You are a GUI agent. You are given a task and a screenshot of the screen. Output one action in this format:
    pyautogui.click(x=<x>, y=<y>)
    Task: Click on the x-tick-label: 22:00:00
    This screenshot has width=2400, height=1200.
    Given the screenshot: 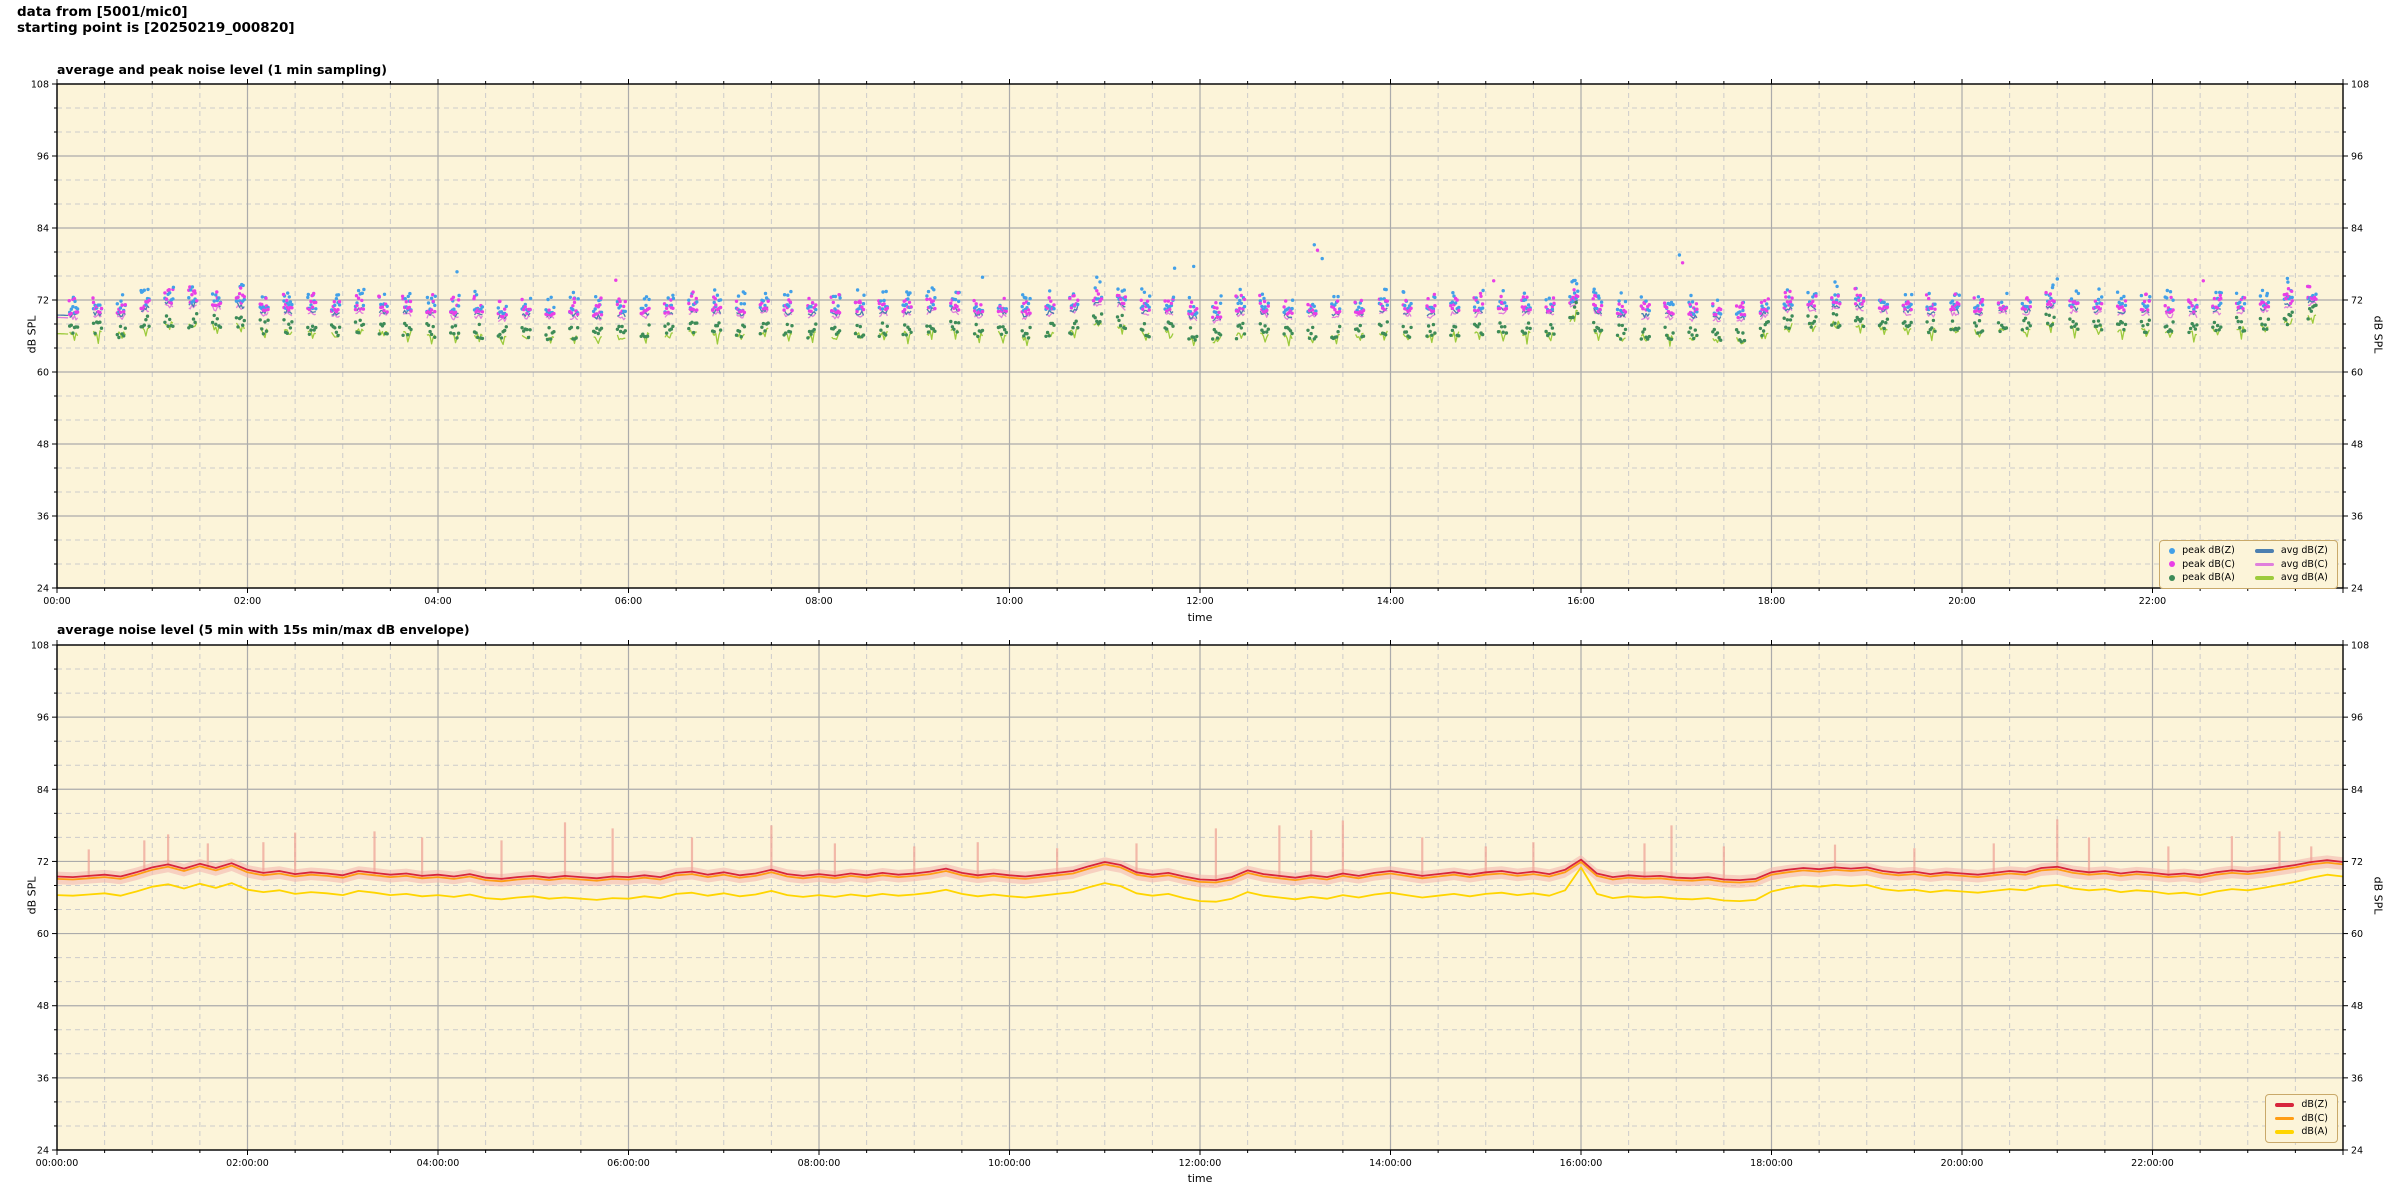 What is the action you would take?
    pyautogui.click(x=2152, y=1163)
    